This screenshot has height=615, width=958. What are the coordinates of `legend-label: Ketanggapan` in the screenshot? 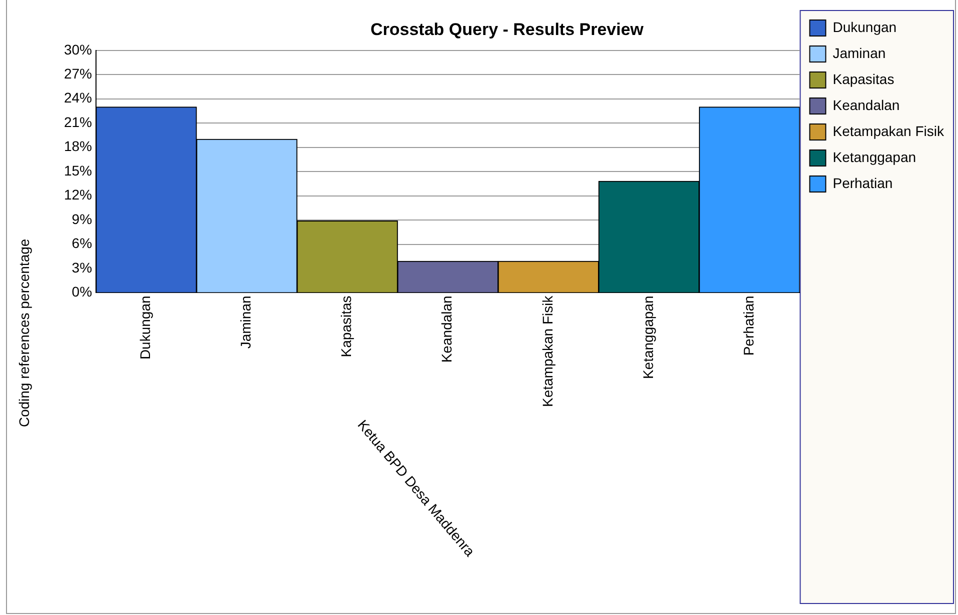 It's located at (874, 156).